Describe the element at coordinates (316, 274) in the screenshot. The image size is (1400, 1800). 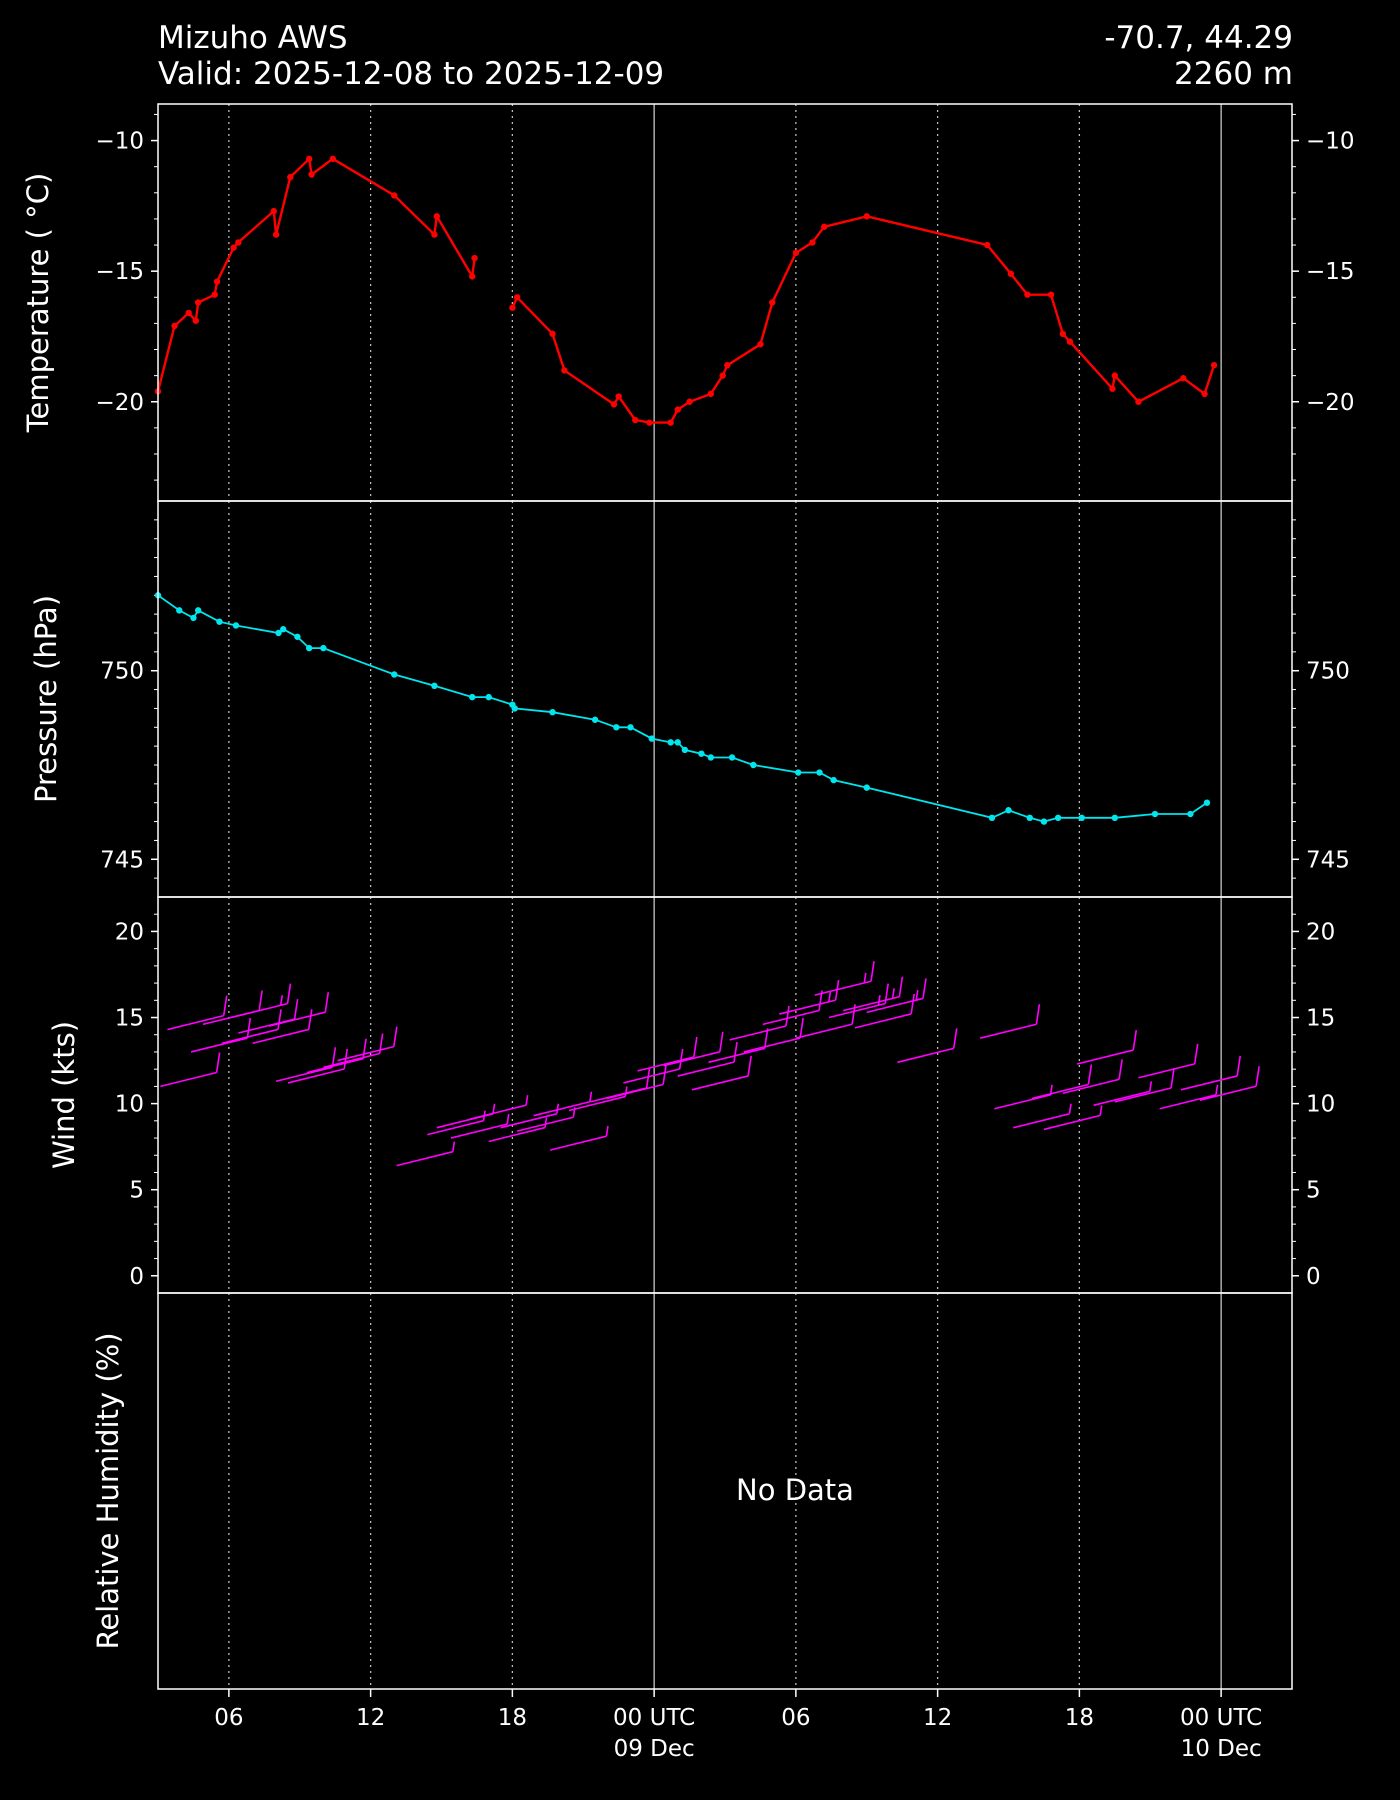
I see `temperature-line` at that location.